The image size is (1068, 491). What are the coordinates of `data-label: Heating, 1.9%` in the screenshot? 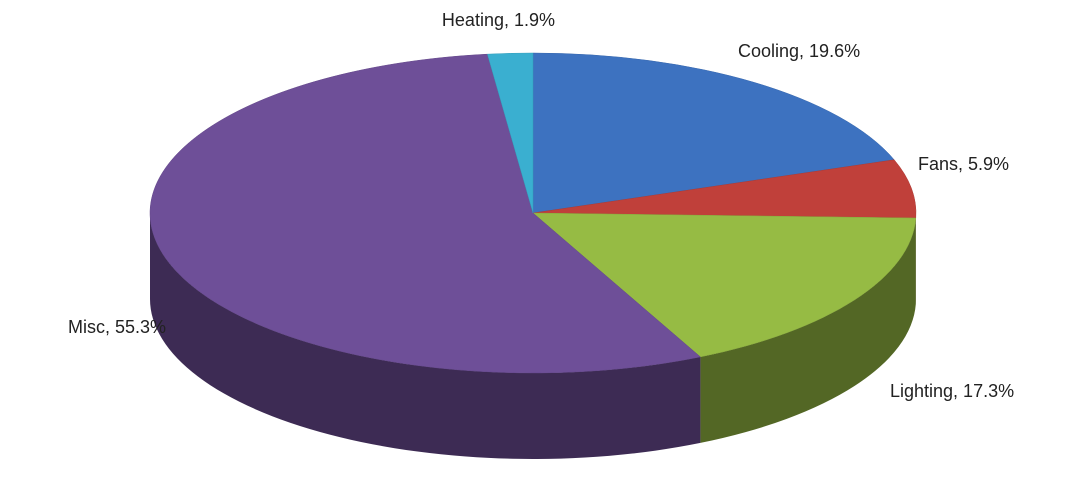 It's located at (498, 20).